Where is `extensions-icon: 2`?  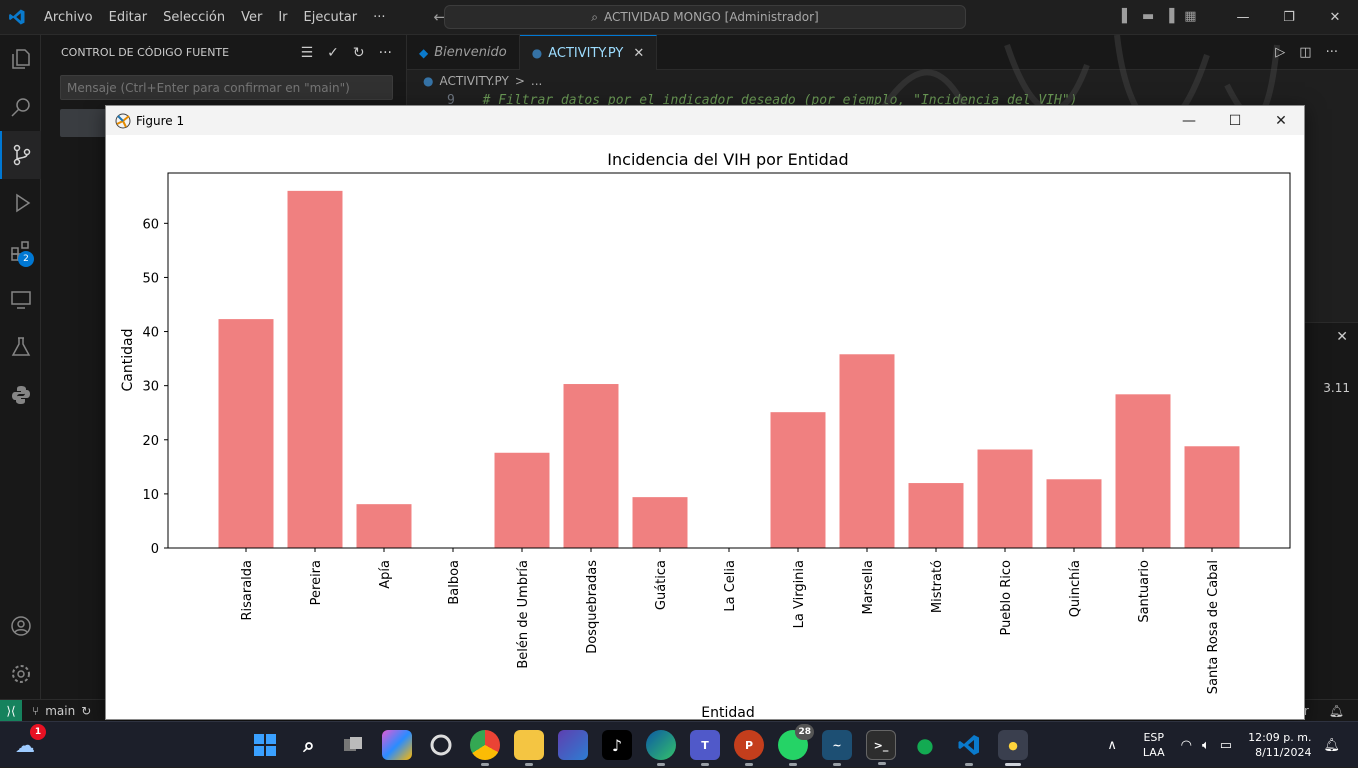
extensions-icon: 2 is located at coordinates (20, 251).